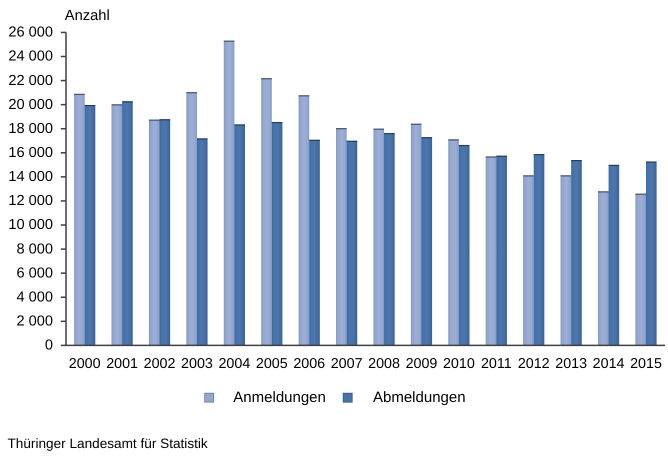 The width and height of the screenshot is (668, 458). Describe the element at coordinates (160, 364) in the screenshot. I see `svg-text: 2002` at that location.